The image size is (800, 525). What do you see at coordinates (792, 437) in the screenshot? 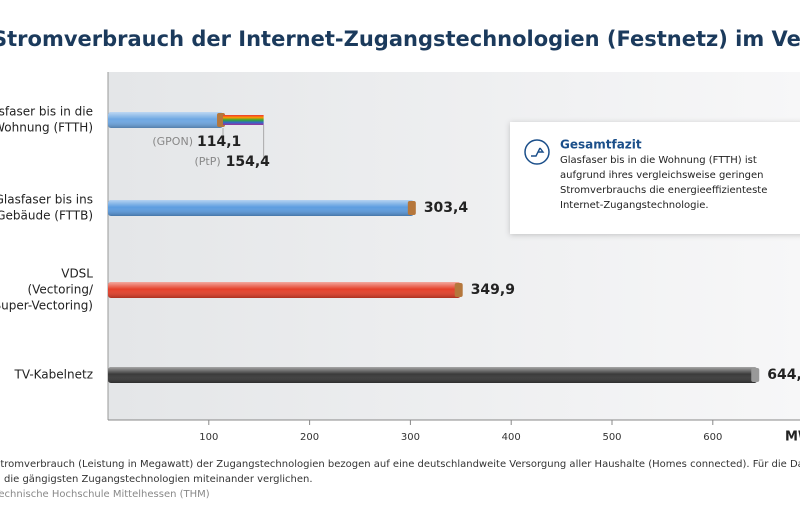
I see `x-axis-label: MW` at bounding box center [792, 437].